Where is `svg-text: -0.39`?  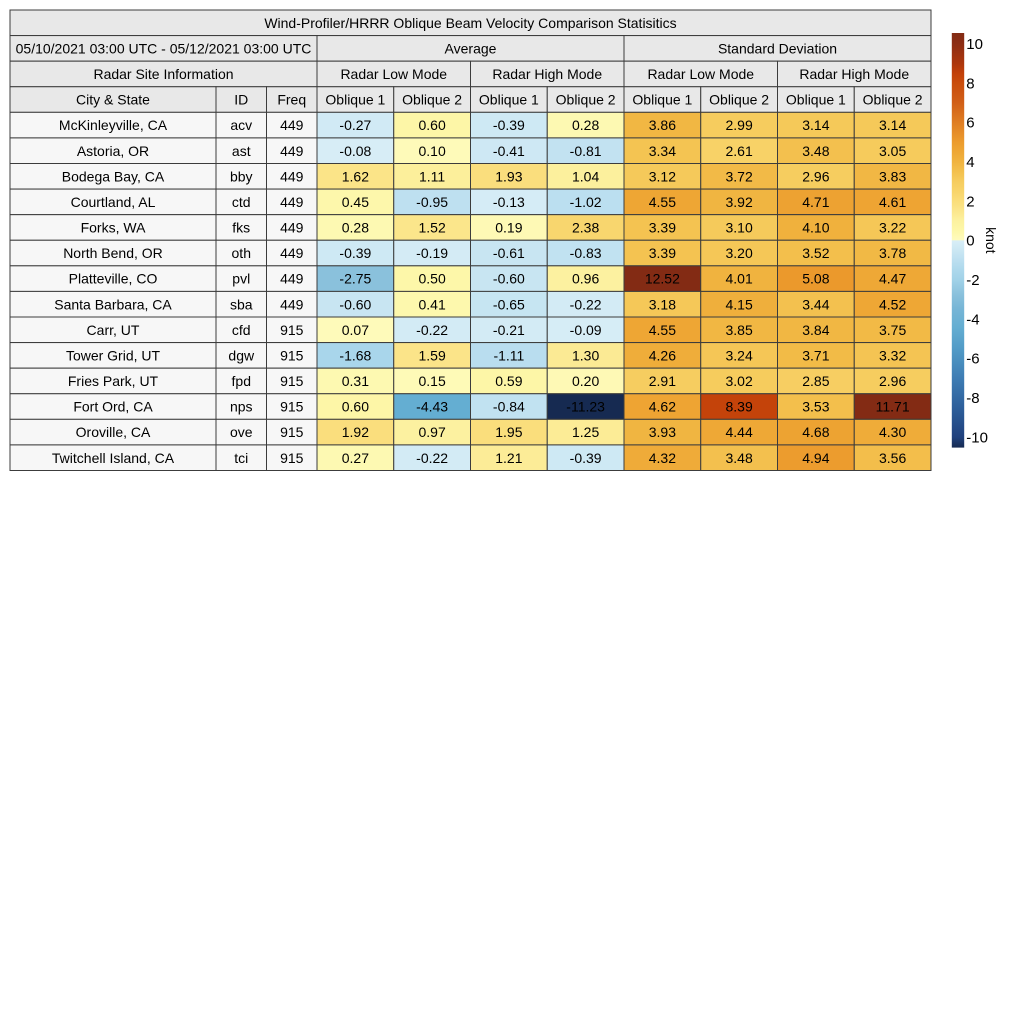
svg-text: -0.39 is located at coordinates (509, 125).